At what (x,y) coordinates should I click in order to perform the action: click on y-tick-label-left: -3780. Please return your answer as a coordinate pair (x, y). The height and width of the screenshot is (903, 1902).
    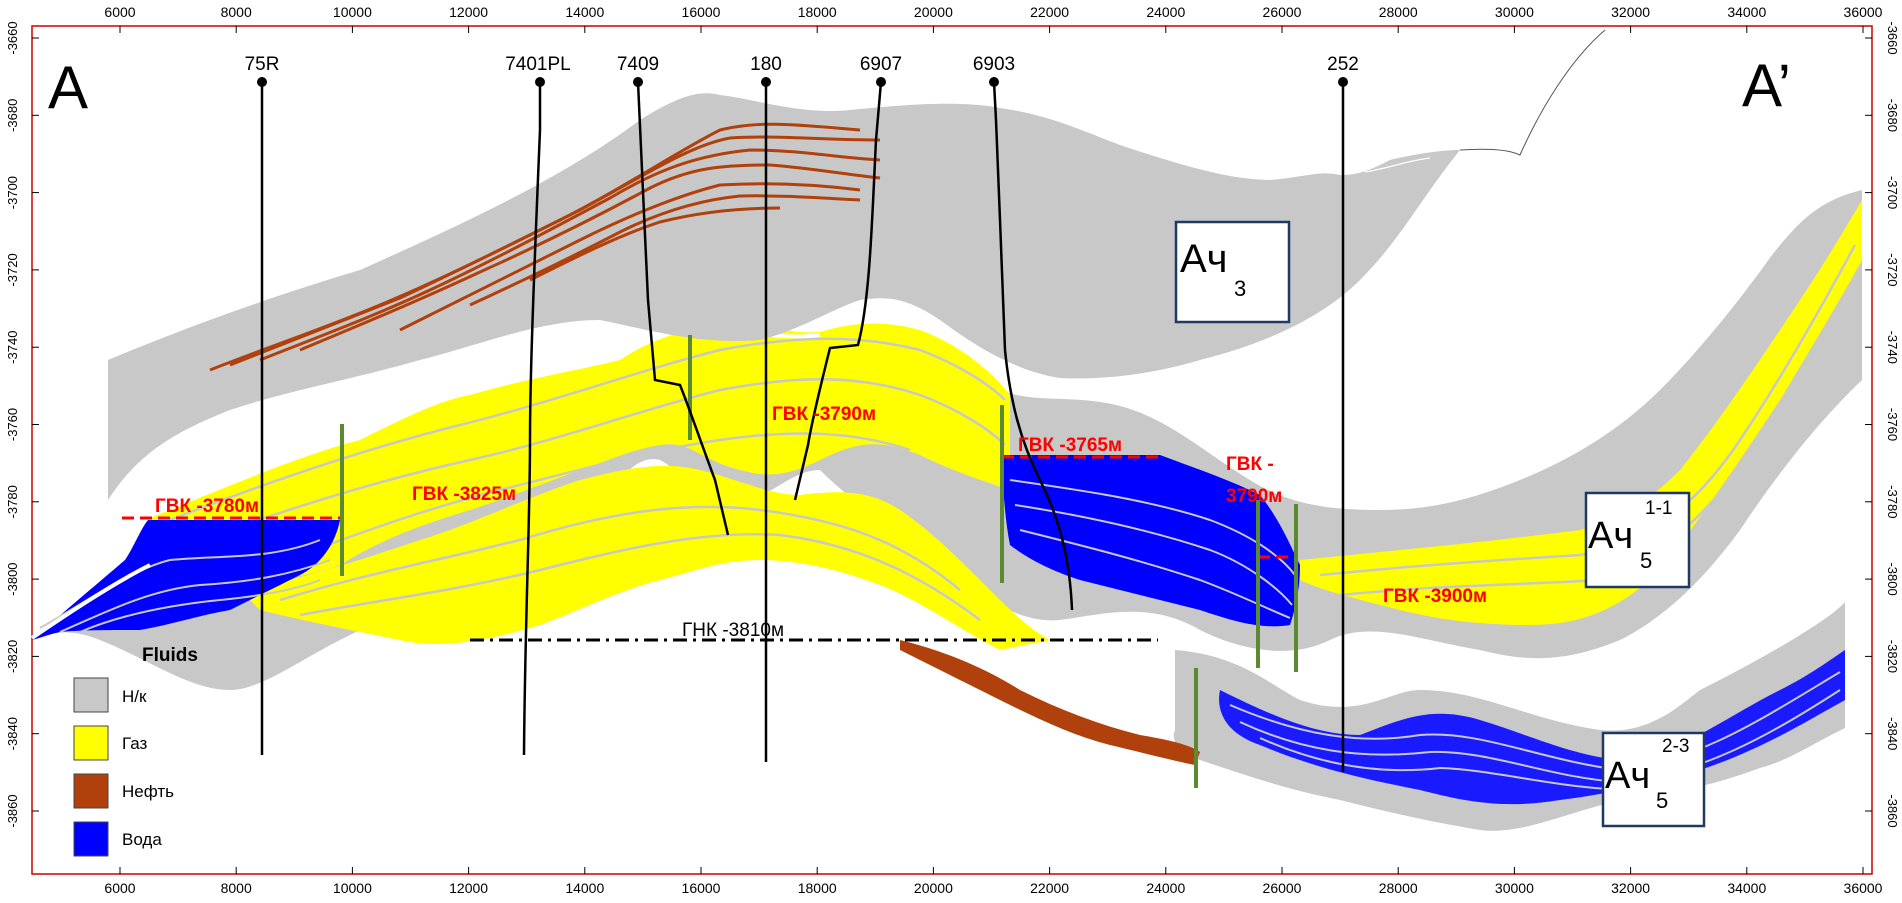
    Looking at the image, I should click on (12, 501).